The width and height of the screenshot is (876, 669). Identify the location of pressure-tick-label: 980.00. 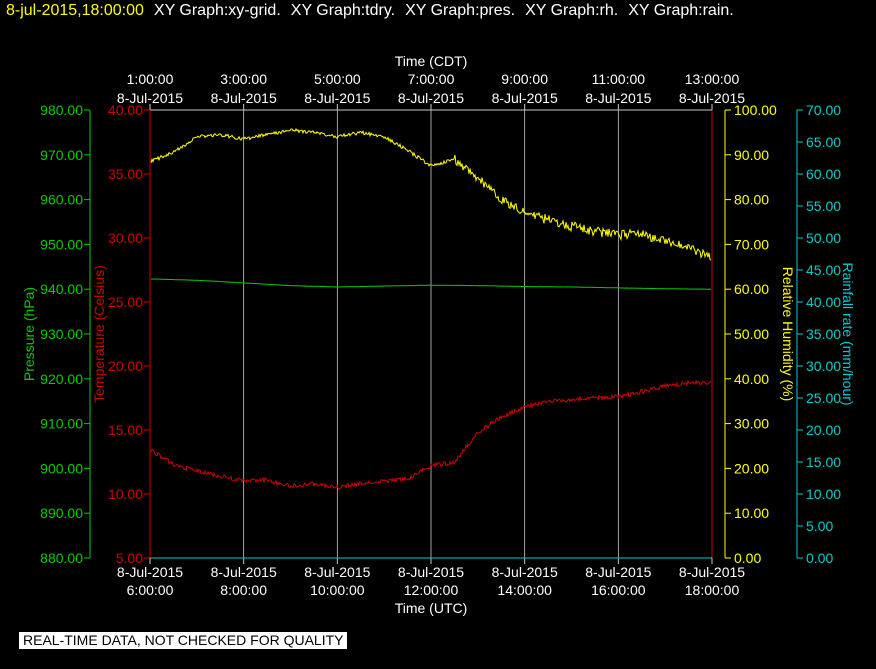
(61, 110).